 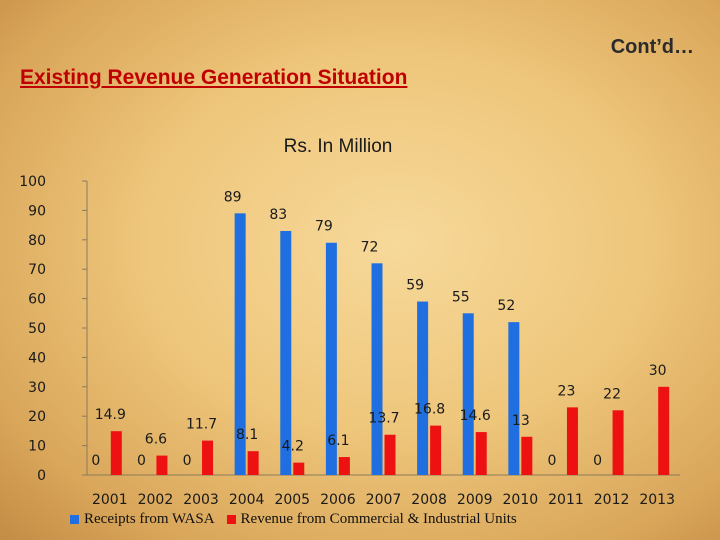 What do you see at coordinates (338, 500) in the screenshot?
I see `x-tick-label: 2006` at bounding box center [338, 500].